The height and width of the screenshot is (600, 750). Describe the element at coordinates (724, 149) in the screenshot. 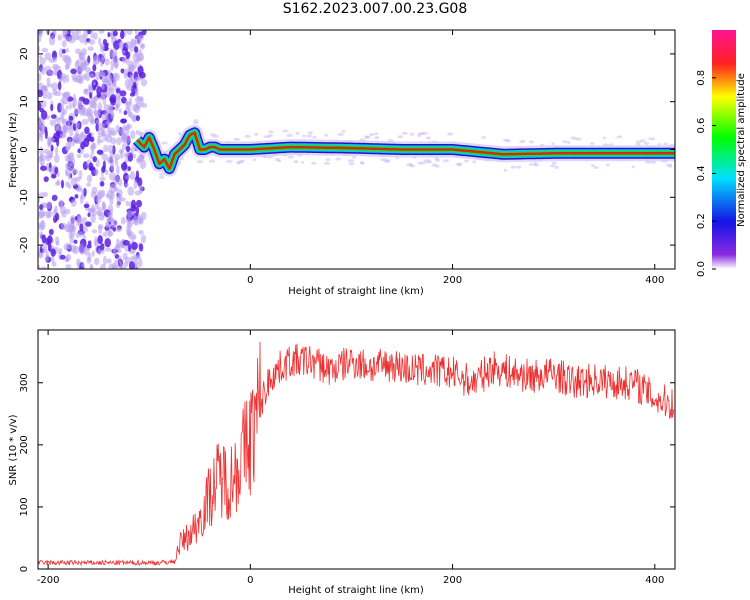

I see `colorbar` at that location.